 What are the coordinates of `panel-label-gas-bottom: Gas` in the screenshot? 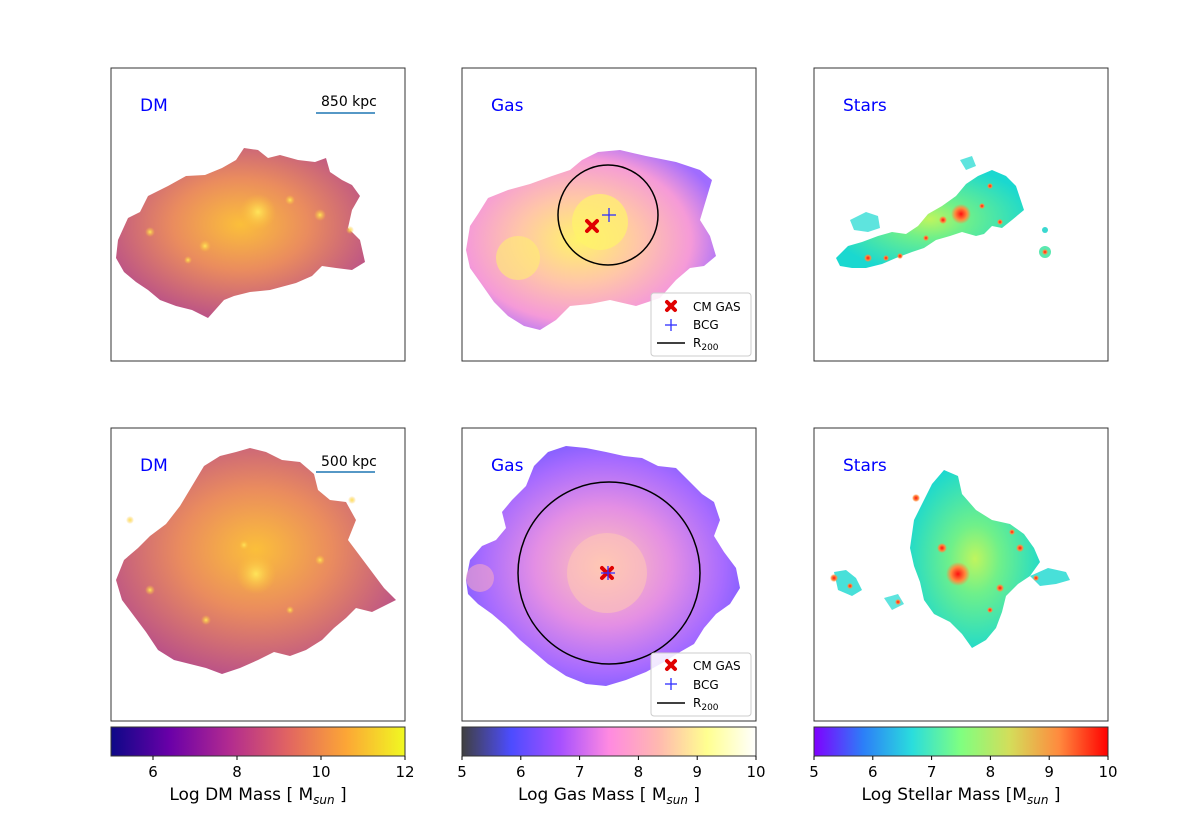 It's located at (507, 466).